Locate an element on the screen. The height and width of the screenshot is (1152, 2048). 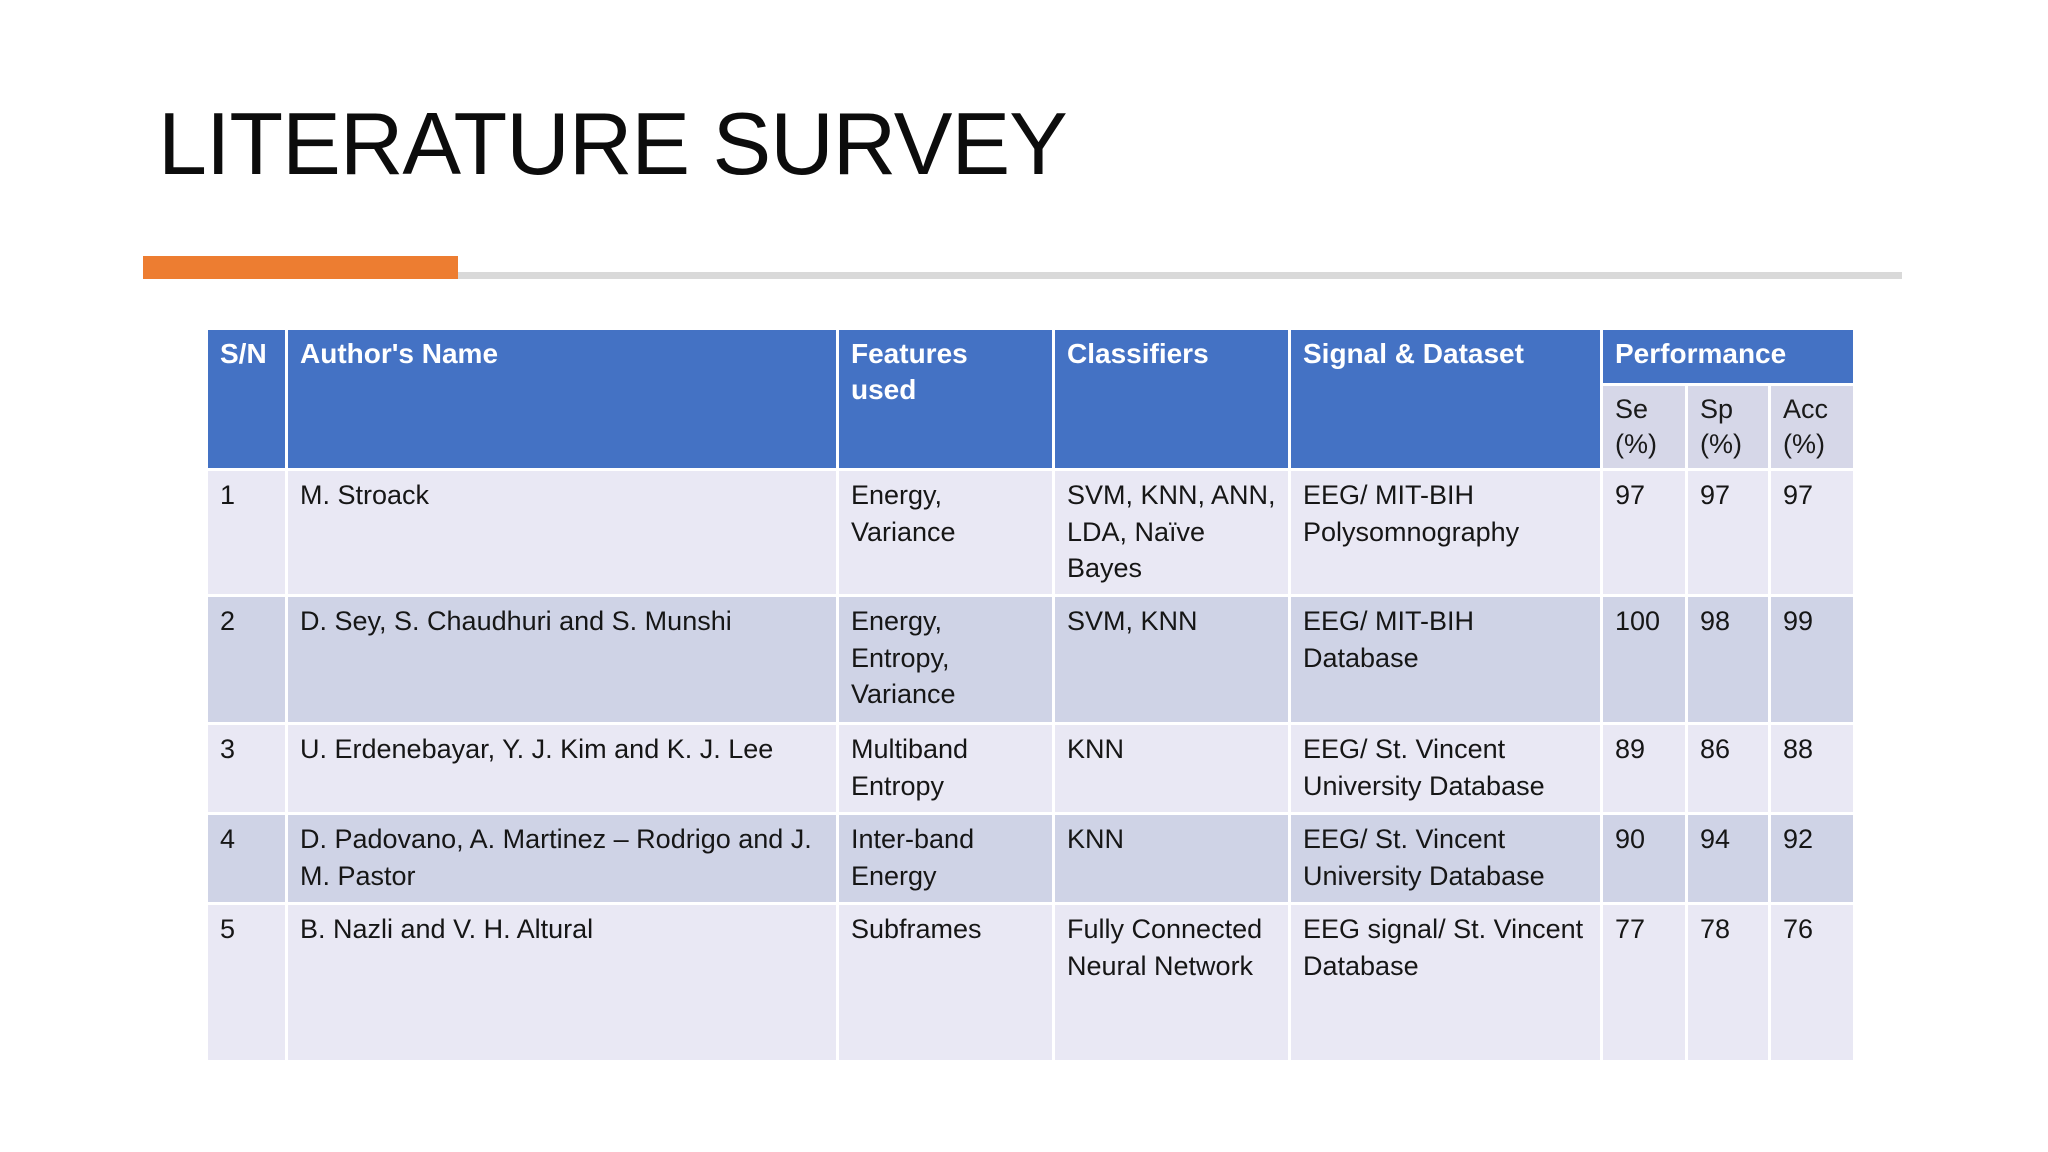
subheader-acc: Acc (%) is located at coordinates (1812, 427).